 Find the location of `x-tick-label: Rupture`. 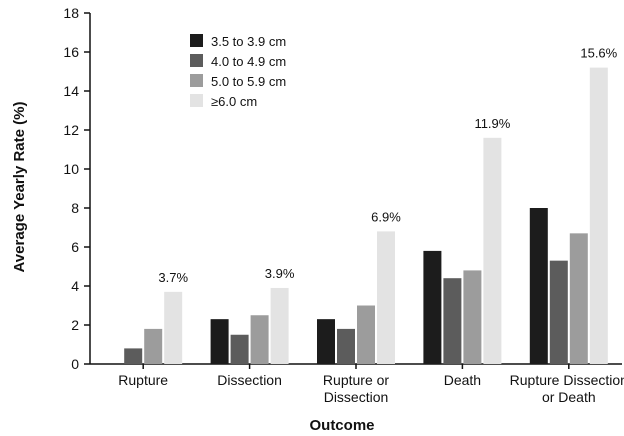

x-tick-label: Rupture is located at coordinates (143, 380).